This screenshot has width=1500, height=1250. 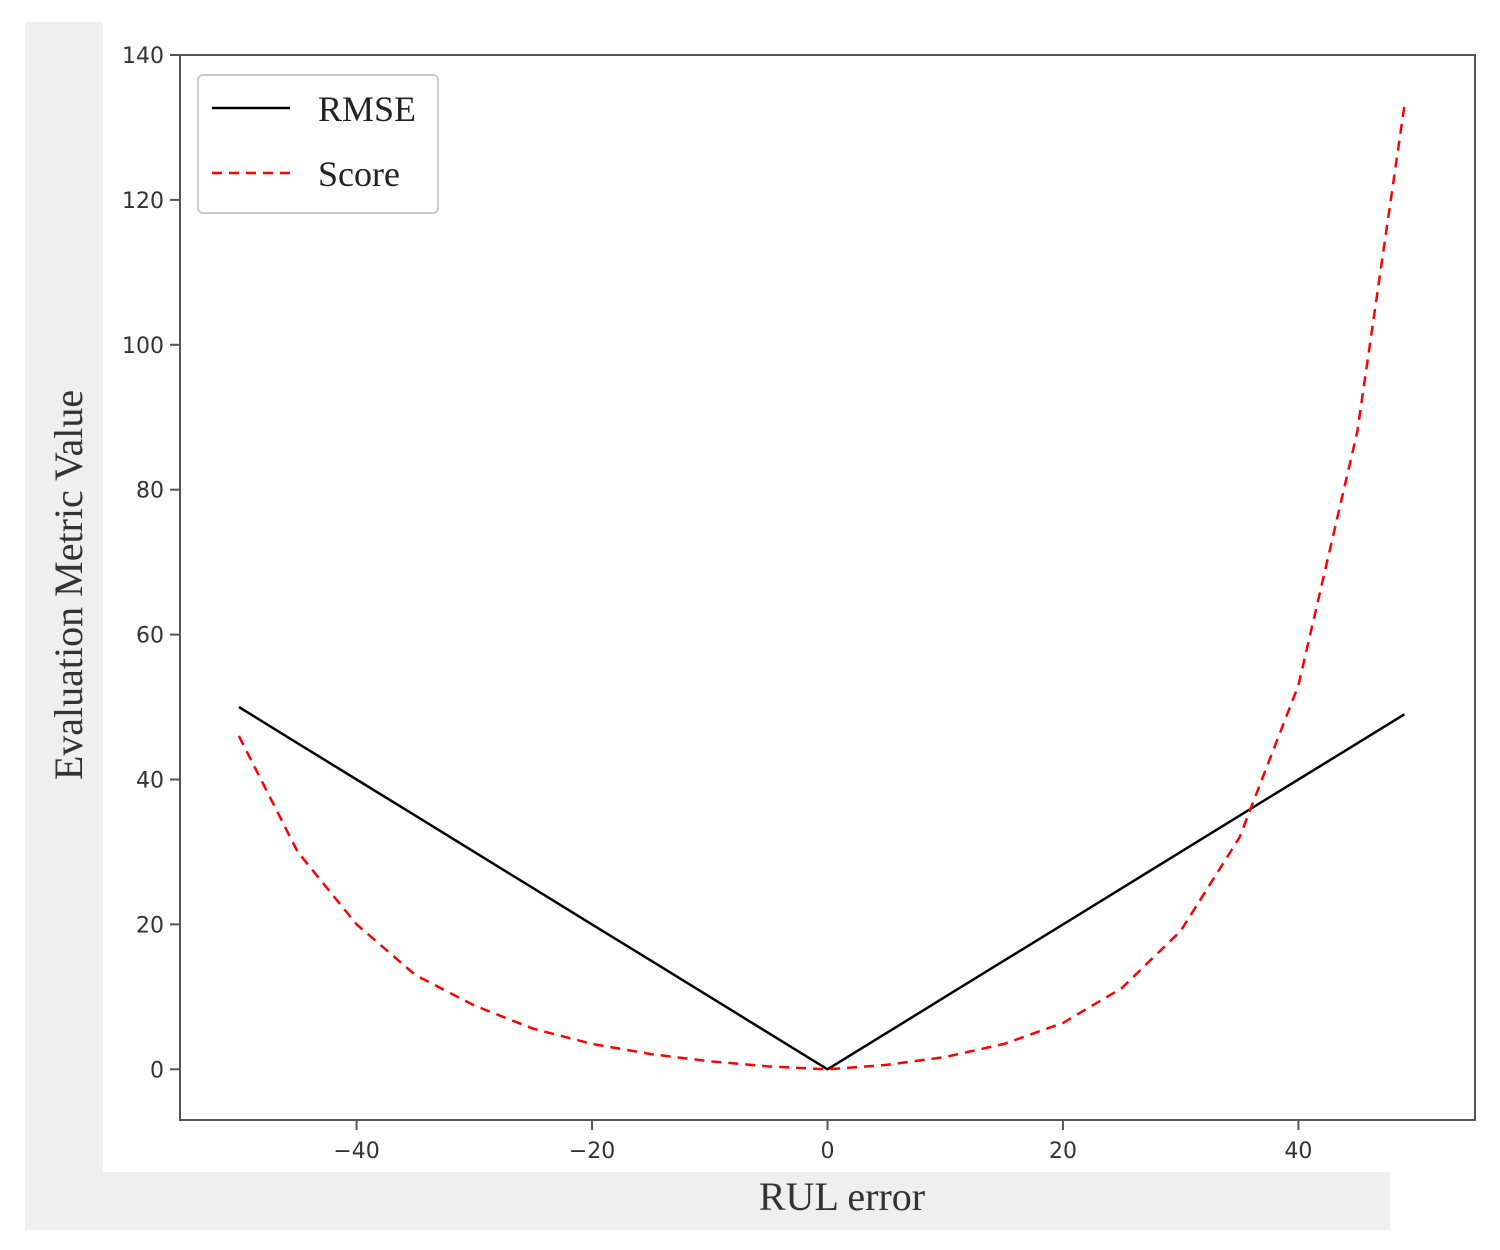 I want to click on legend-rmse-label: RMSE, so click(x=367, y=109).